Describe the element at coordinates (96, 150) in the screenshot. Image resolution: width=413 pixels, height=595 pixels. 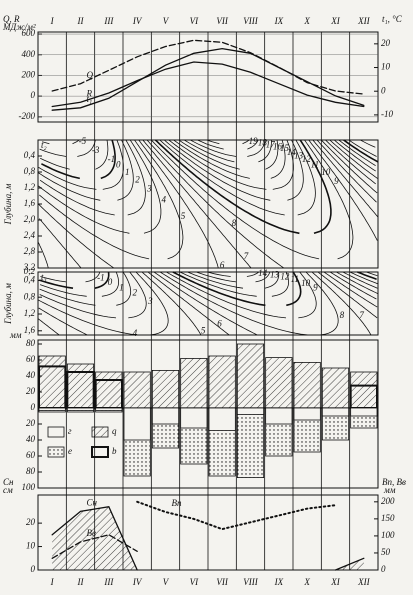
I see `isotherm-label: -3` at that location.